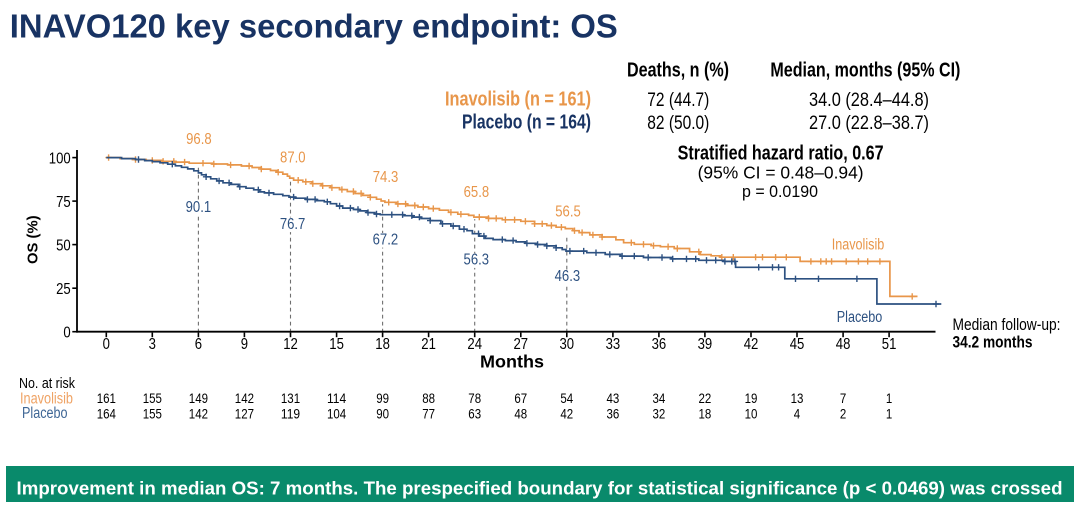 The image size is (1080, 508). Describe the element at coordinates (336, 344) in the screenshot. I see `svg-text: 15` at that location.